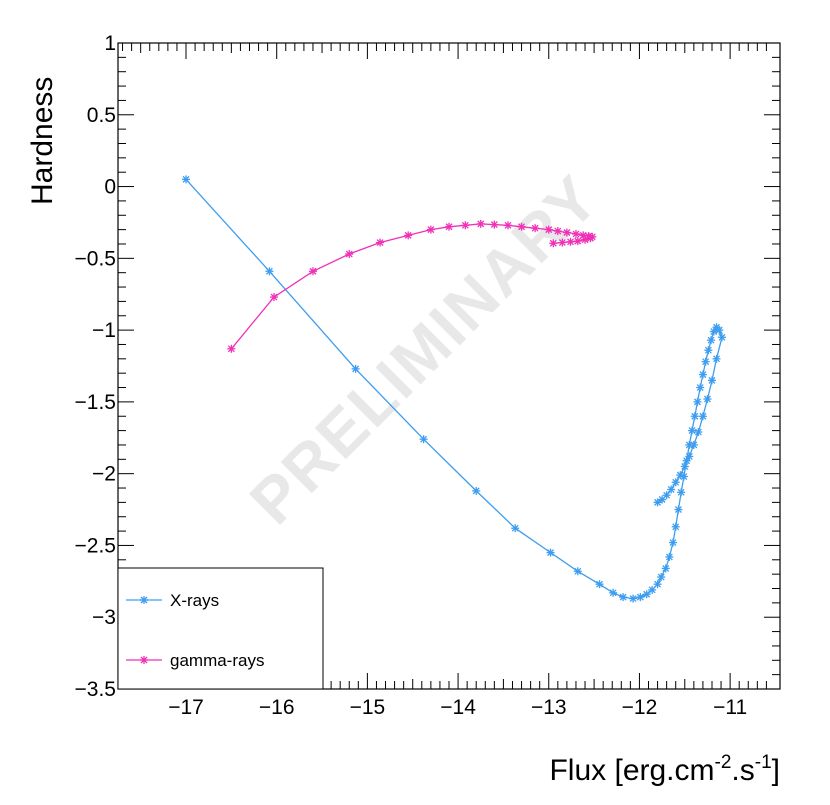 The image size is (830, 805). What do you see at coordinates (195, 630) in the screenshot?
I see `legend-items: X-rays gamma-rays` at bounding box center [195, 630].